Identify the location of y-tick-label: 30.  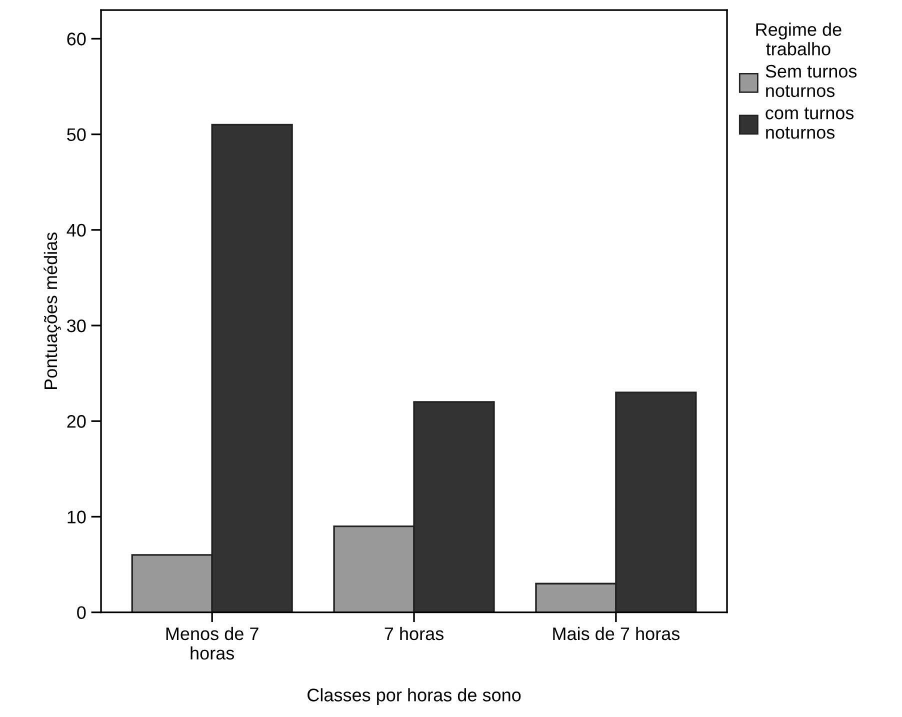
(76, 325).